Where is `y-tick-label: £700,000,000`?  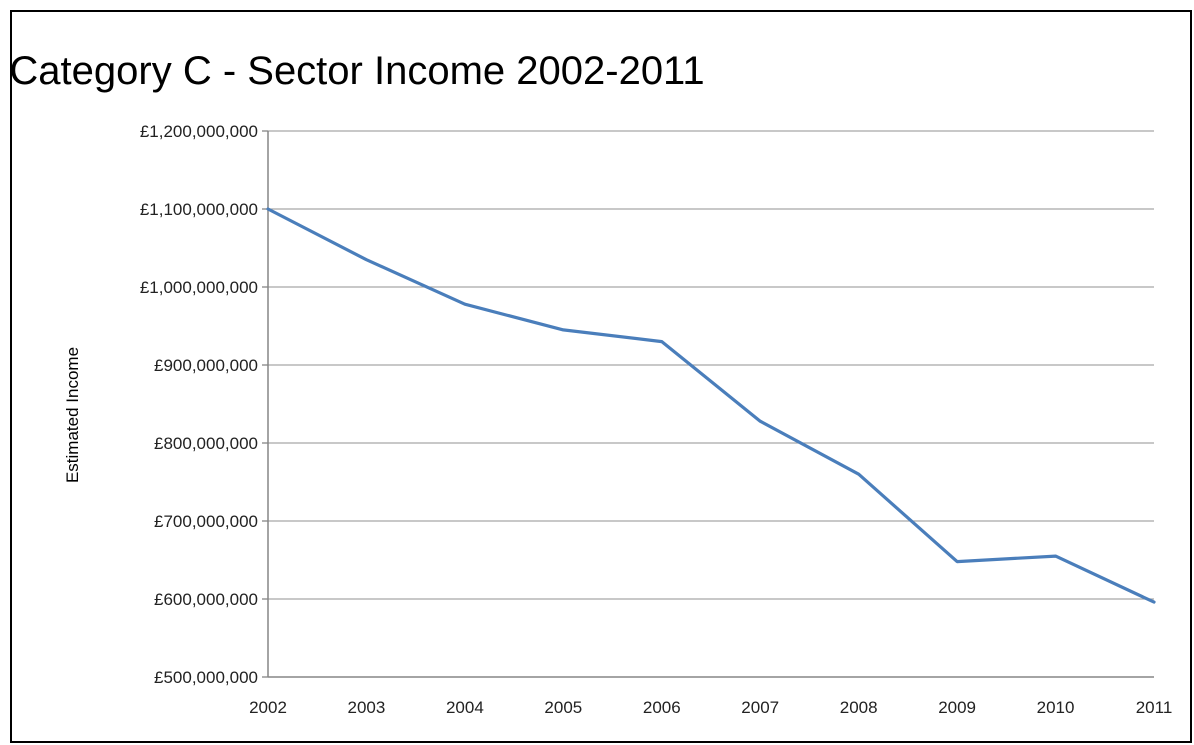
y-tick-label: £700,000,000 is located at coordinates (206, 521).